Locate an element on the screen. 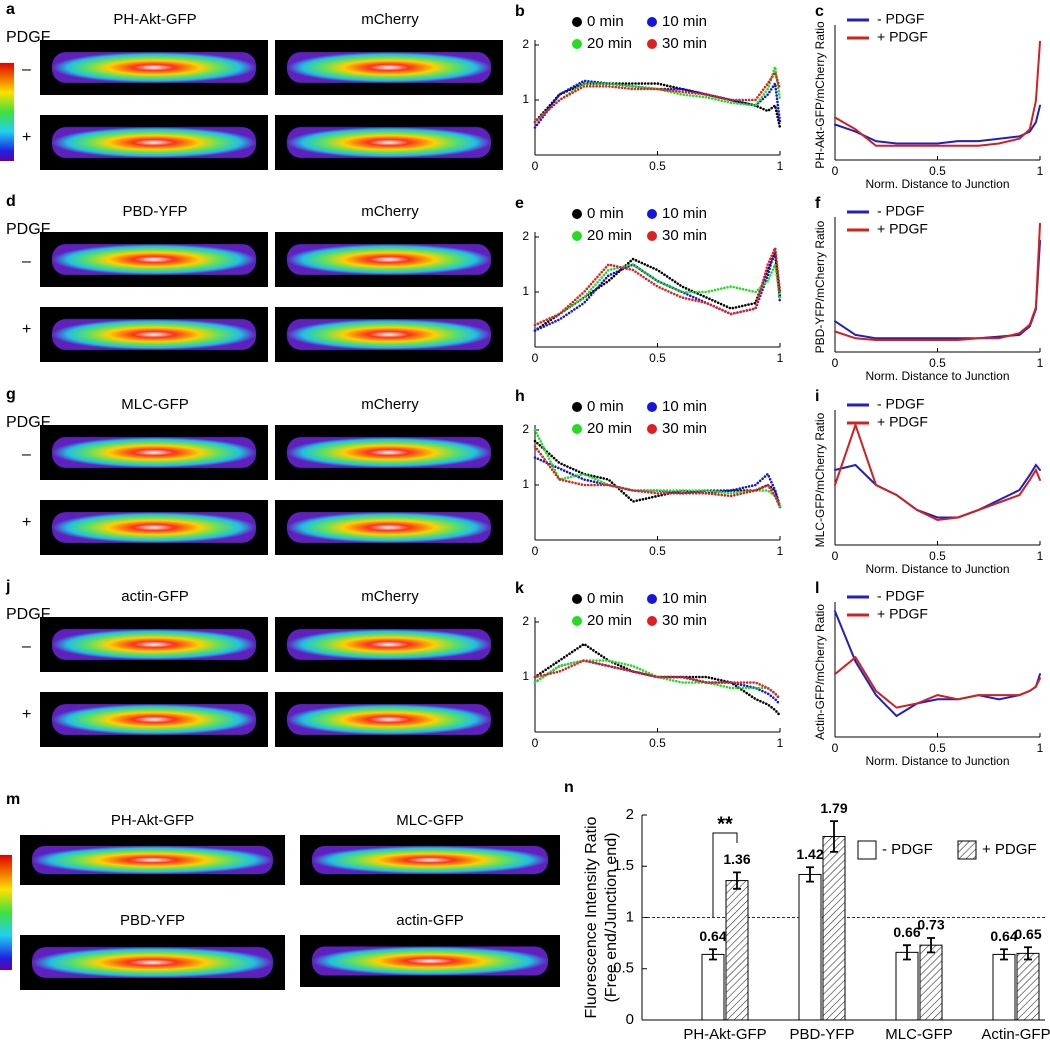 The height and width of the screenshot is (1046, 1050). value-label: 0.66 is located at coordinates (906, 932).